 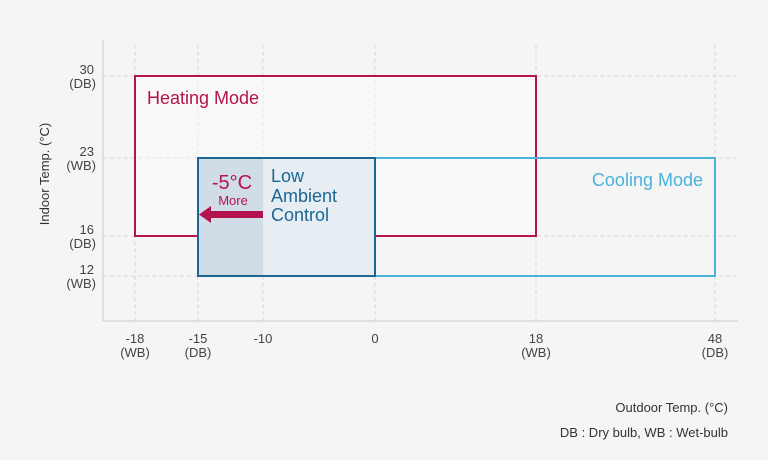 What do you see at coordinates (231, 214) in the screenshot?
I see `left-arrow-icon` at bounding box center [231, 214].